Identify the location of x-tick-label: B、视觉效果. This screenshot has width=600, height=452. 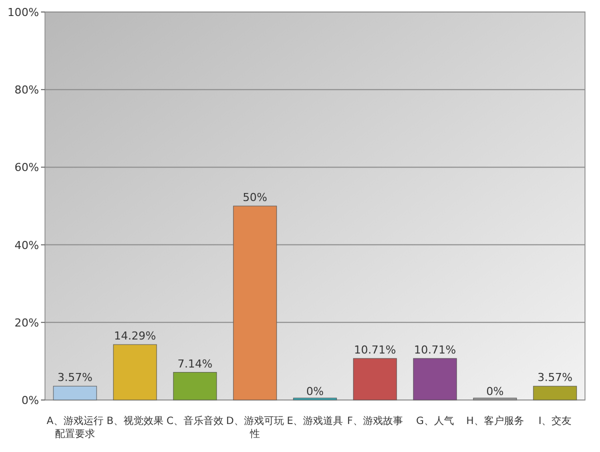
(135, 421).